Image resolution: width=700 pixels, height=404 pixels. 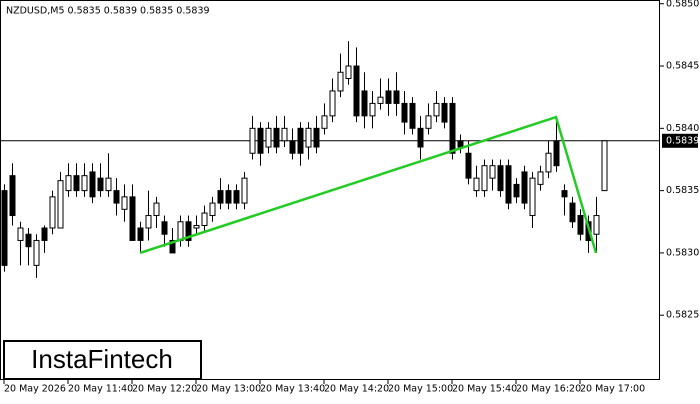 I want to click on logo: InstaFintech, so click(x=102, y=359).